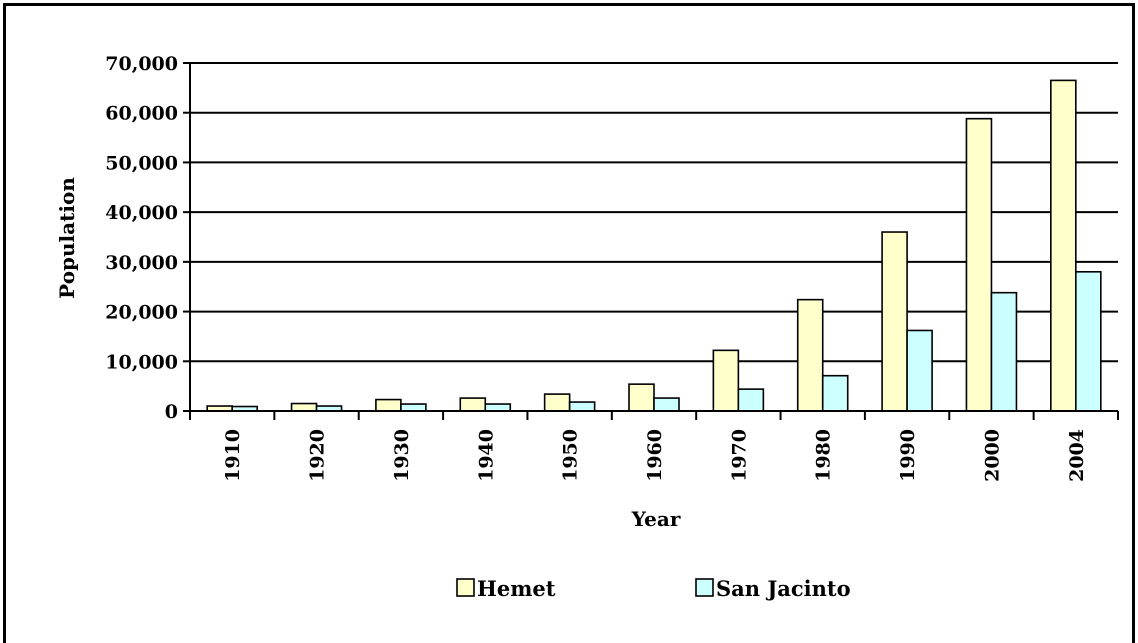 Image resolution: width=1138 pixels, height=643 pixels. Describe the element at coordinates (571, 455) in the screenshot. I see `x-tick-label: 1950` at that location.